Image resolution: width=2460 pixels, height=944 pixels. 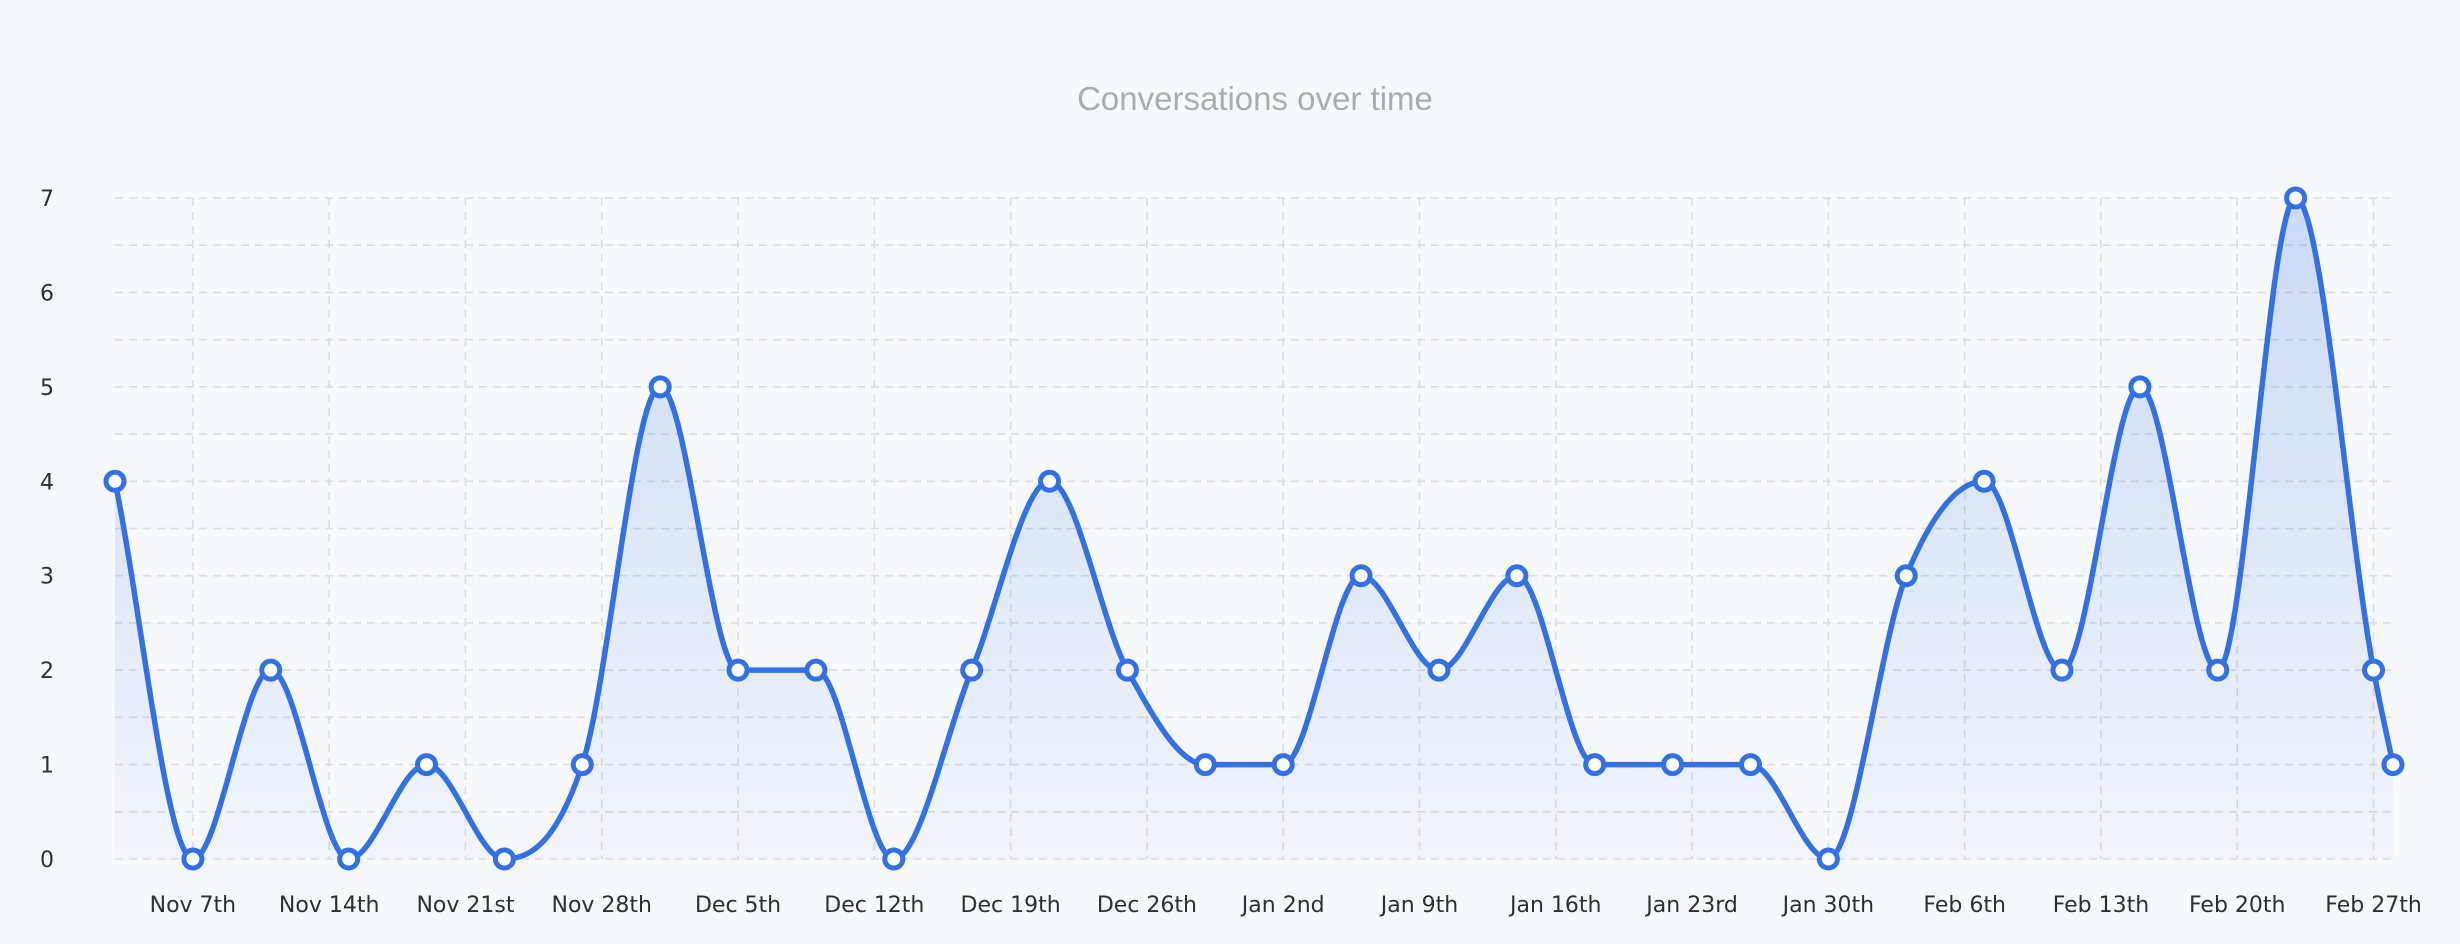 I want to click on x-tick-label: Dec 12th, so click(x=874, y=905).